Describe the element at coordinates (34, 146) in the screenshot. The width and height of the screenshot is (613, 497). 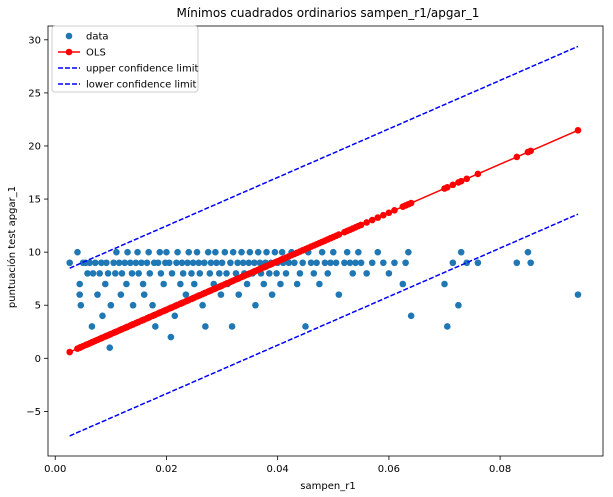
I see `y-tick-label: 20` at that location.